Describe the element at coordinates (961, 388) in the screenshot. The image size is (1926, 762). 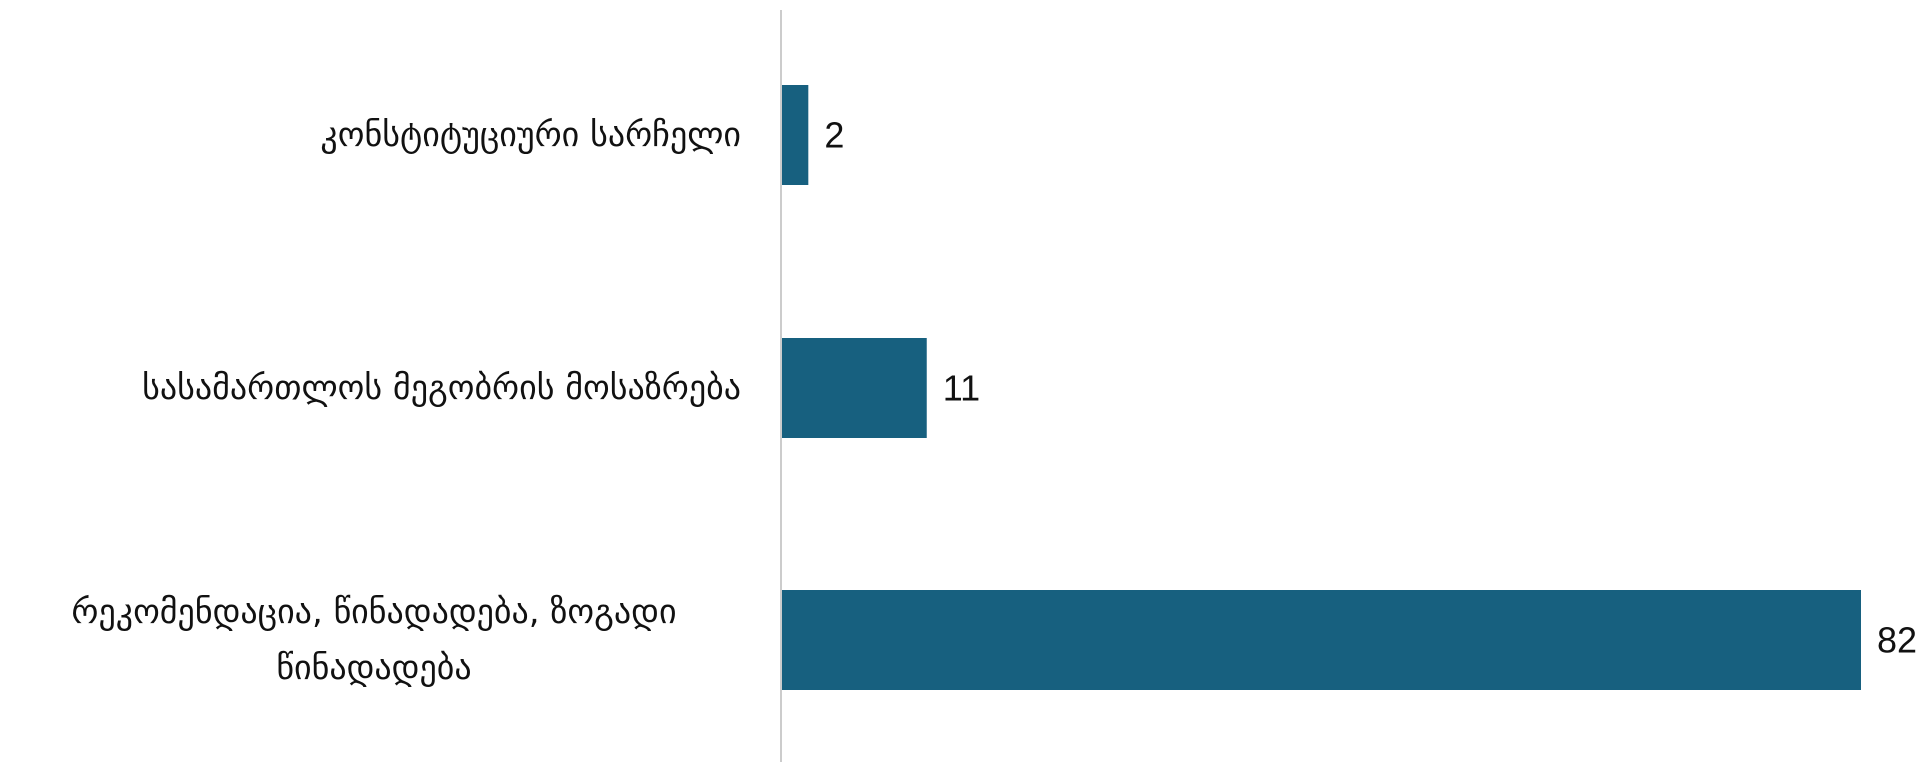
I see `bar-value-label-2: 11` at that location.